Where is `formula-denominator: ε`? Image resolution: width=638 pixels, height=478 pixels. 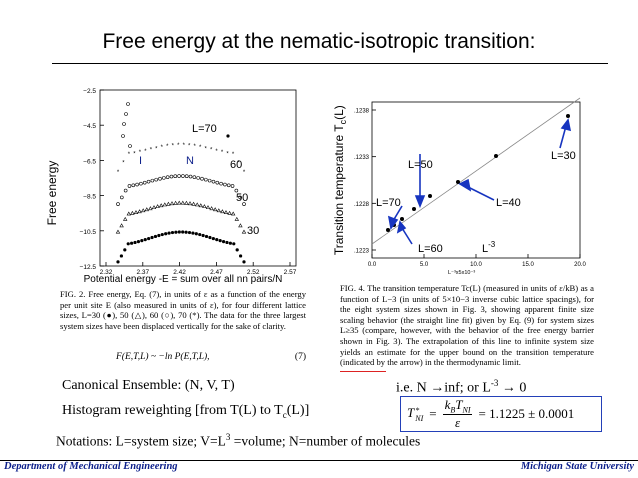
formula-denominator: ε is located at coordinates (457, 423).